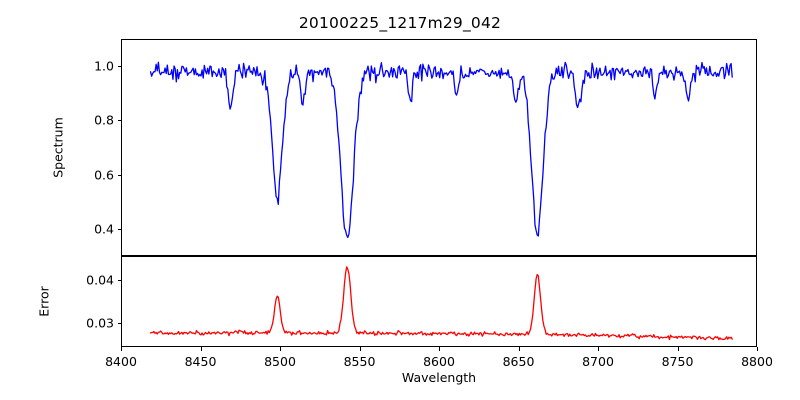 This screenshot has width=800, height=400. What do you see at coordinates (44, 301) in the screenshot?
I see `error-y-axis-label: Error` at bounding box center [44, 301].